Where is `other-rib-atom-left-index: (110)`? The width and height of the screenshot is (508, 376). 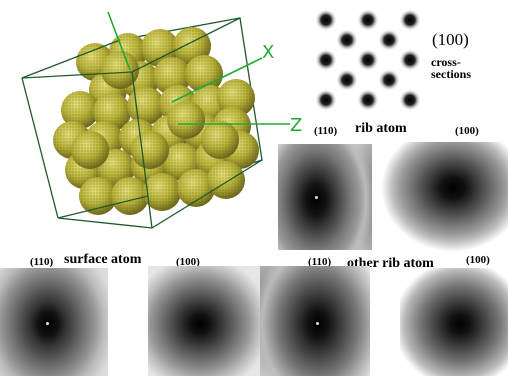
other-rib-atom-left-index: (110) is located at coordinates (320, 262).